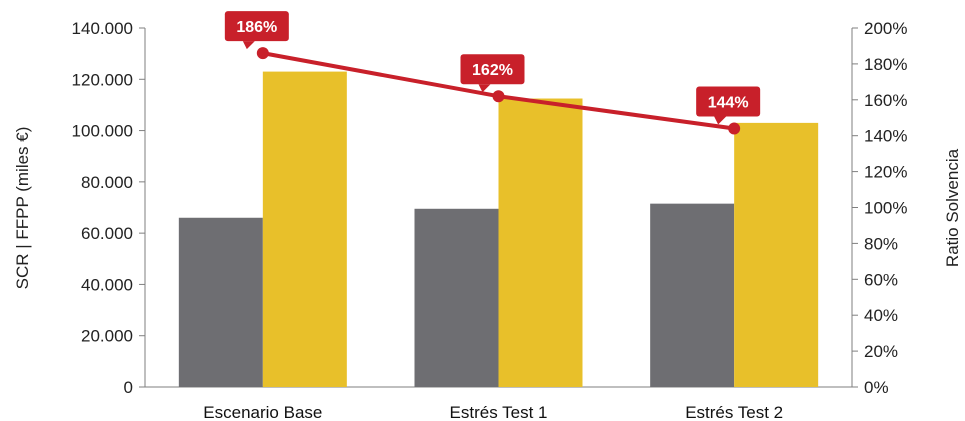 This screenshot has height=421, width=965. Describe the element at coordinates (102, 28) in the screenshot. I see `left-tick-label: 140.000` at that location.